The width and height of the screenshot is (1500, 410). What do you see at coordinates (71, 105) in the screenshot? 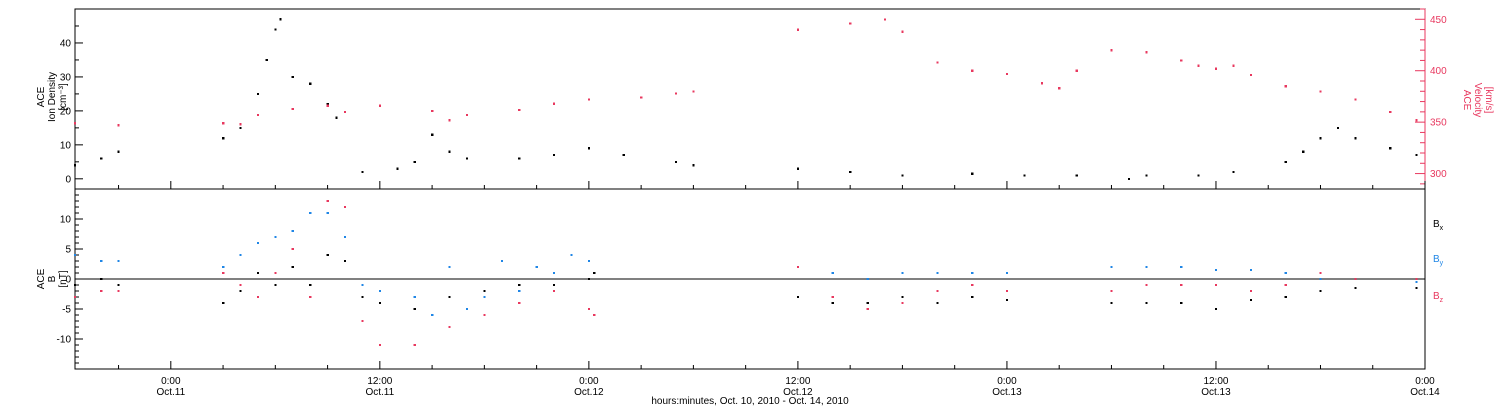
I see `density-y-axis: 0 10 20 30 40` at bounding box center [71, 105].